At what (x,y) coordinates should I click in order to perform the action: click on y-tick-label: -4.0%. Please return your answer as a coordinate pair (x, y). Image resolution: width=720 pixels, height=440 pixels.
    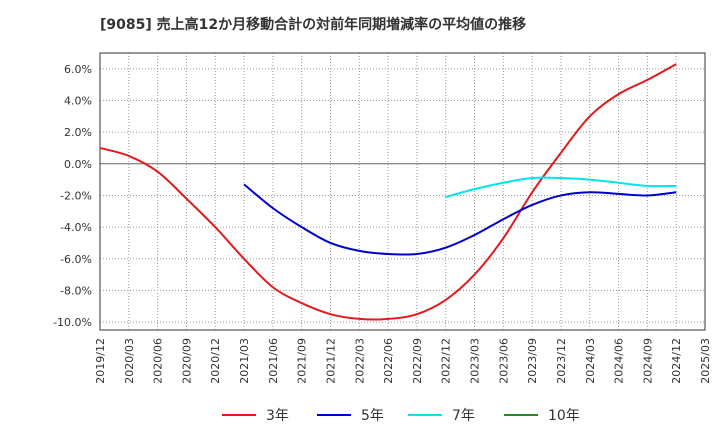
    Looking at the image, I should click on (76, 227).